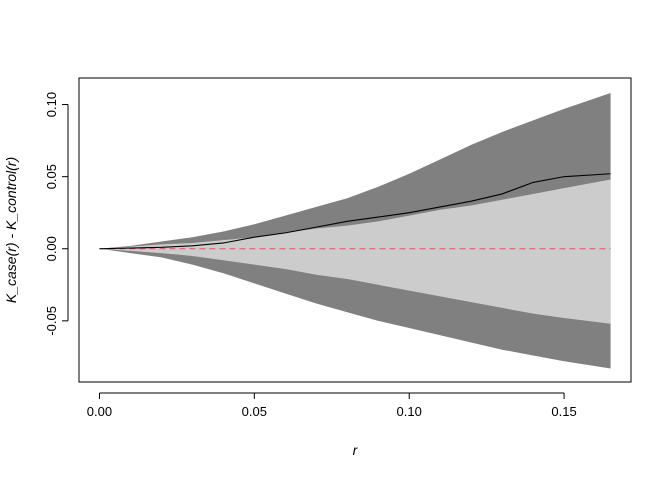 The width and height of the screenshot is (672, 480). What do you see at coordinates (355, 211) in the screenshot?
I see `observed-line` at bounding box center [355, 211].